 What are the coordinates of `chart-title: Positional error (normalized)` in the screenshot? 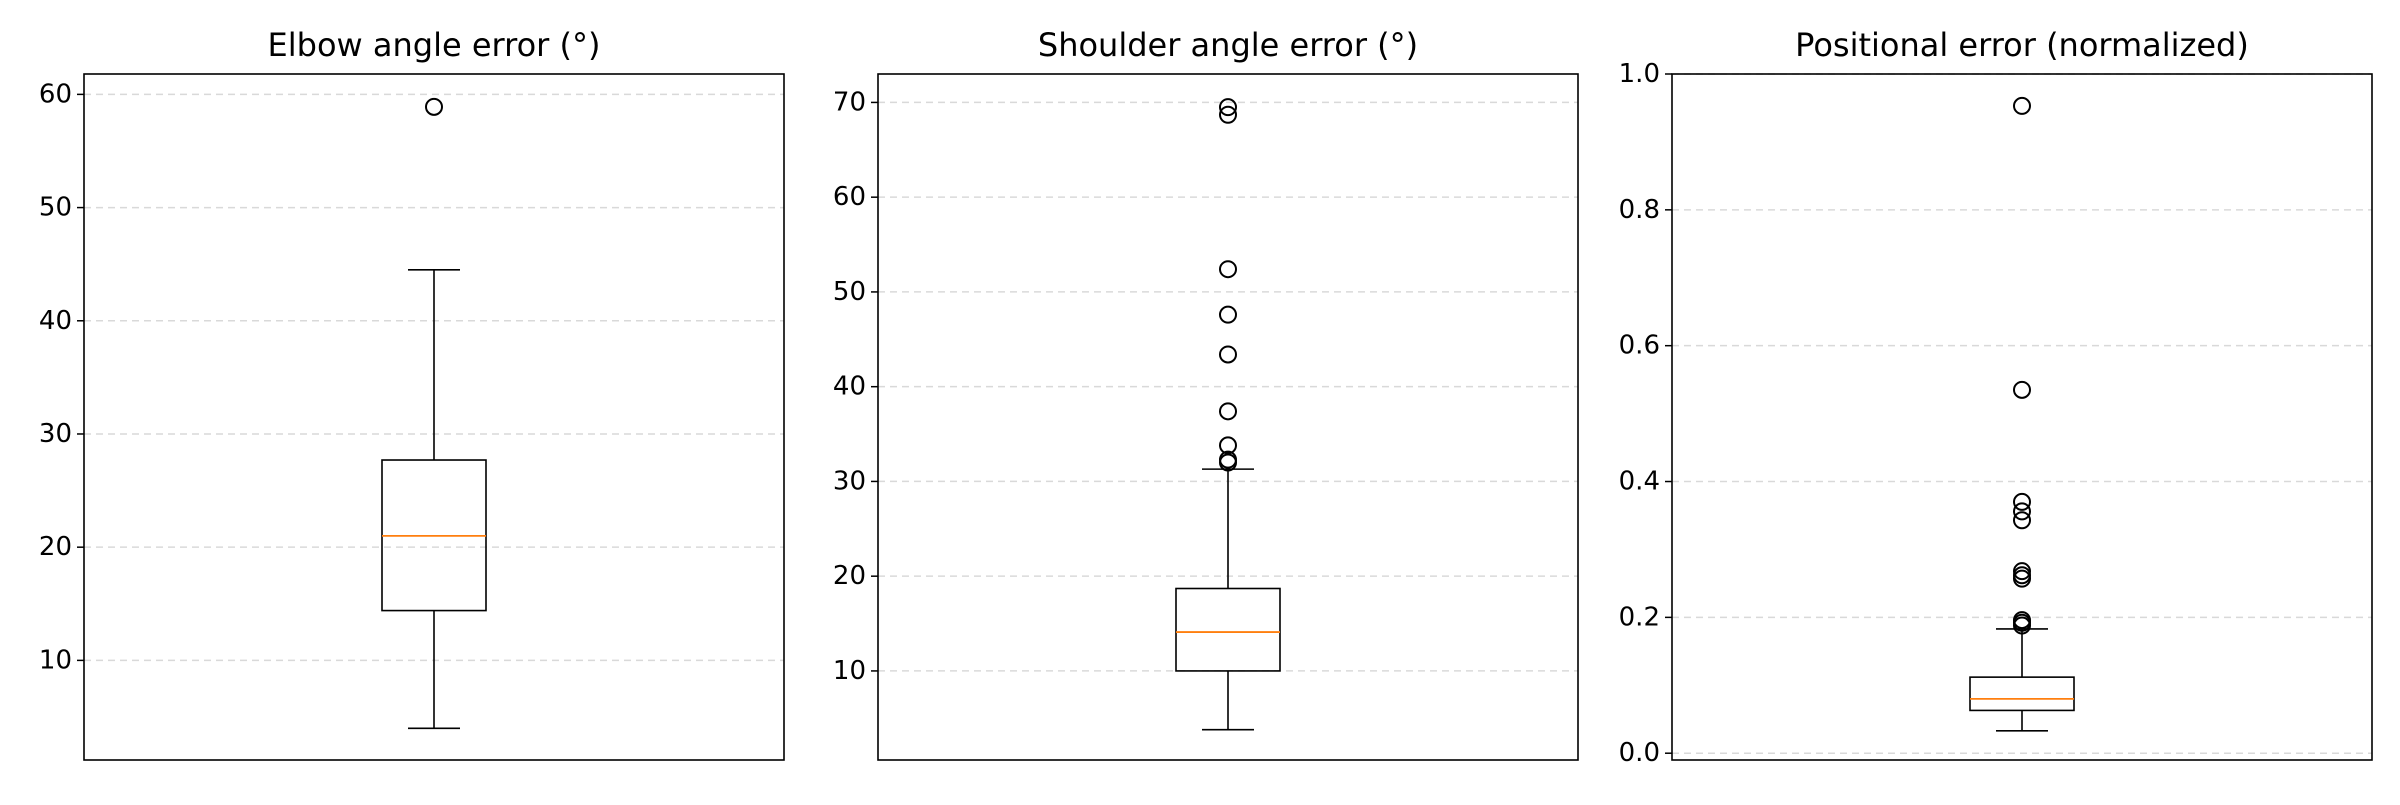 It's located at (2022, 45).